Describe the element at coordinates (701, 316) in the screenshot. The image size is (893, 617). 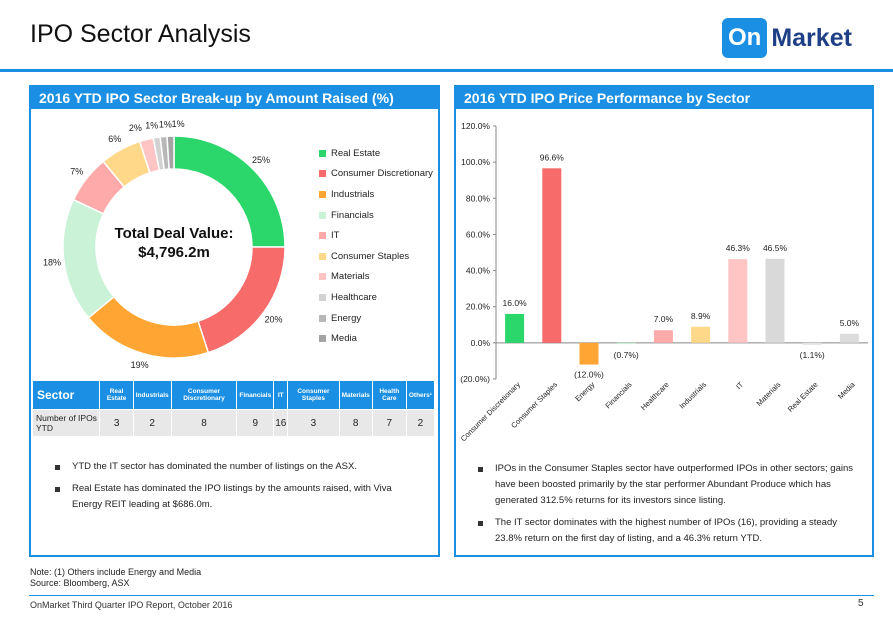
I see `bar-label-industrials: 8.9%` at that location.